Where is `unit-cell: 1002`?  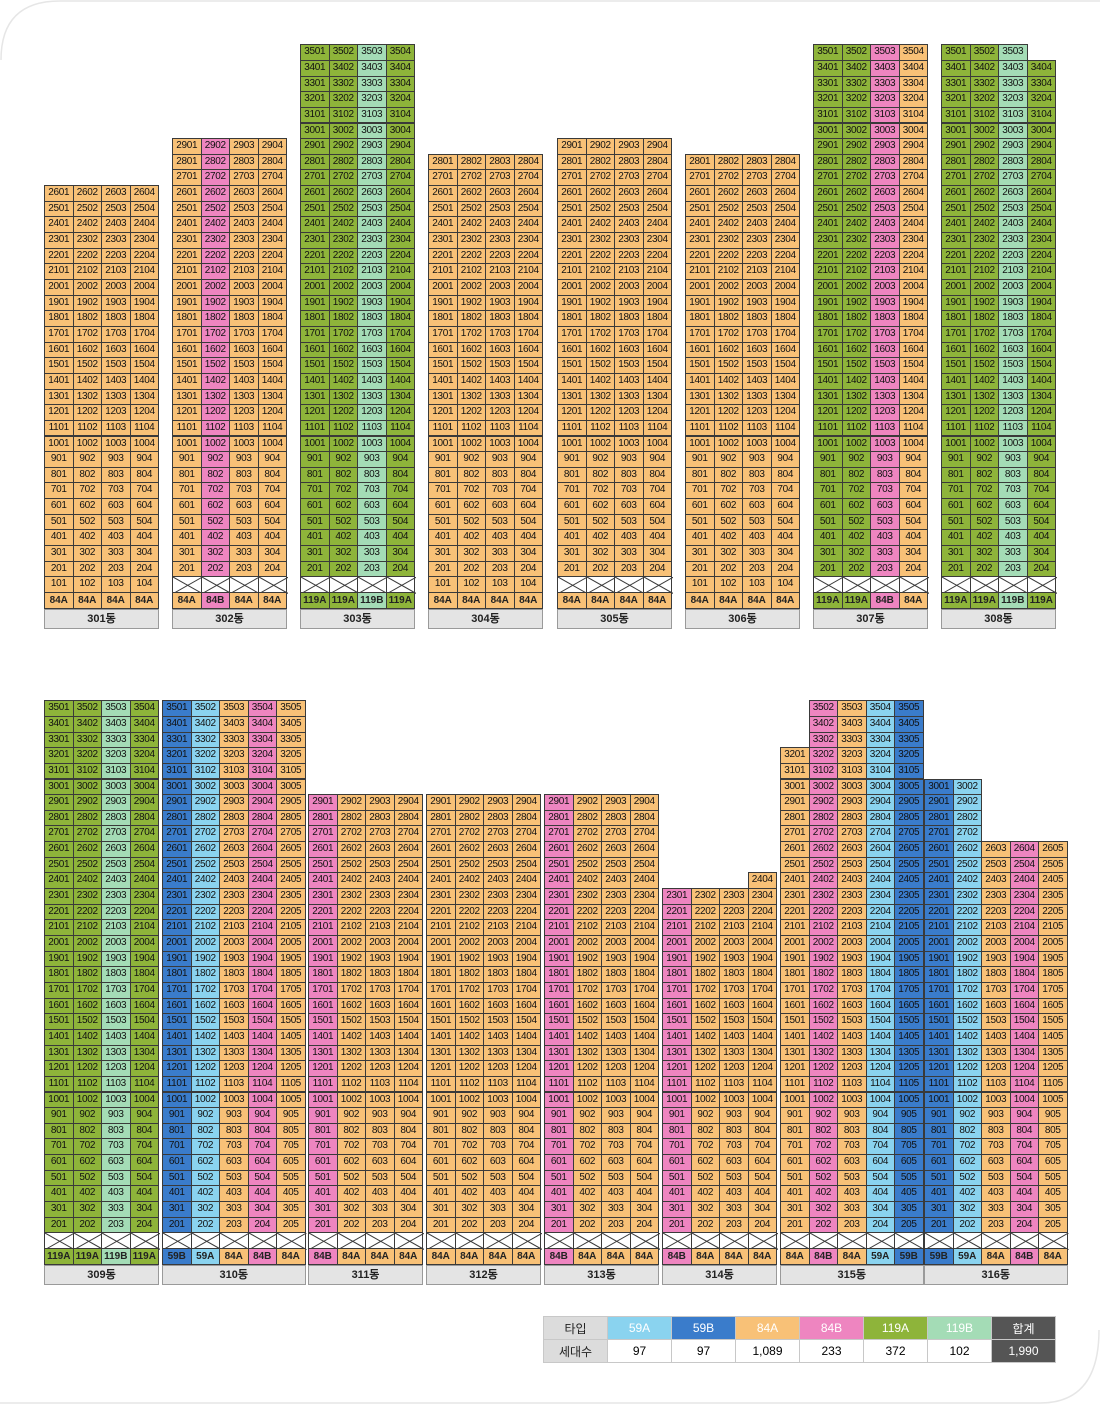 unit-cell: 1002 is located at coordinates (205, 1100).